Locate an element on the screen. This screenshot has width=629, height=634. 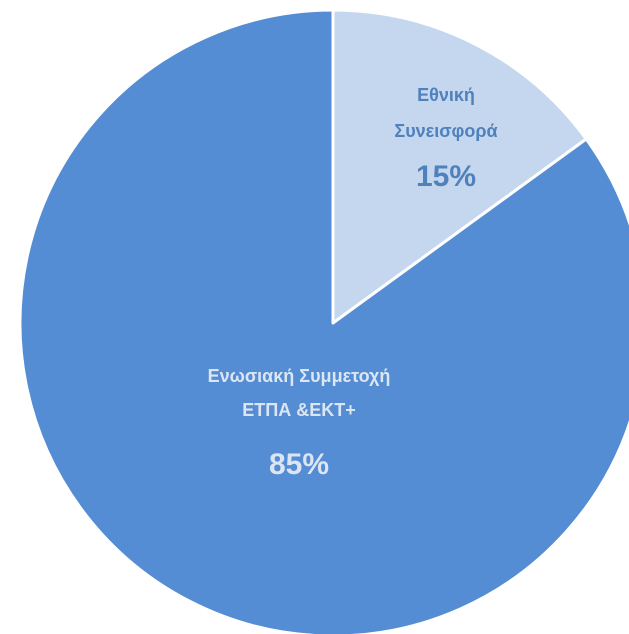
slice-value-label: 85% is located at coordinates (299, 464).